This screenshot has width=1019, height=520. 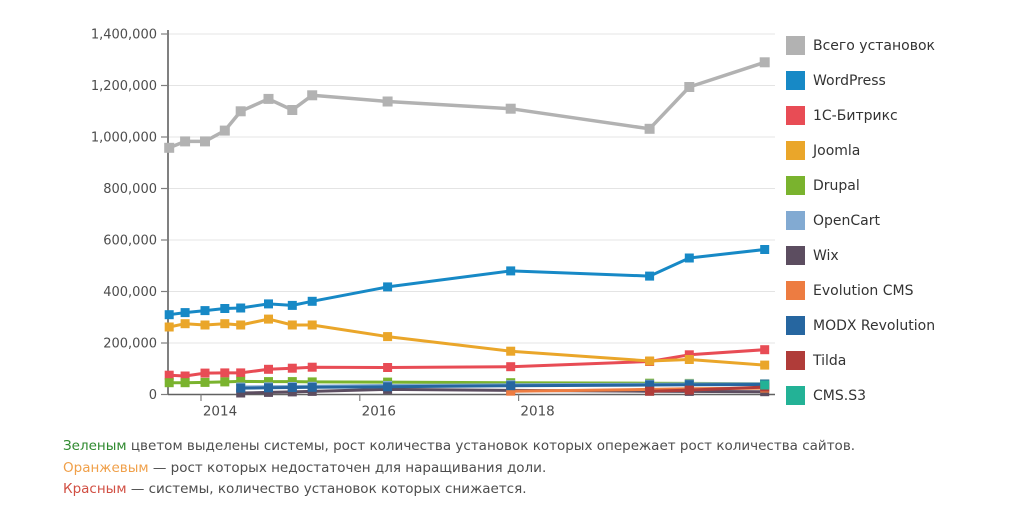 What do you see at coordinates (130, 292) in the screenshot?
I see `y-axis-label: 400,000` at bounding box center [130, 292].